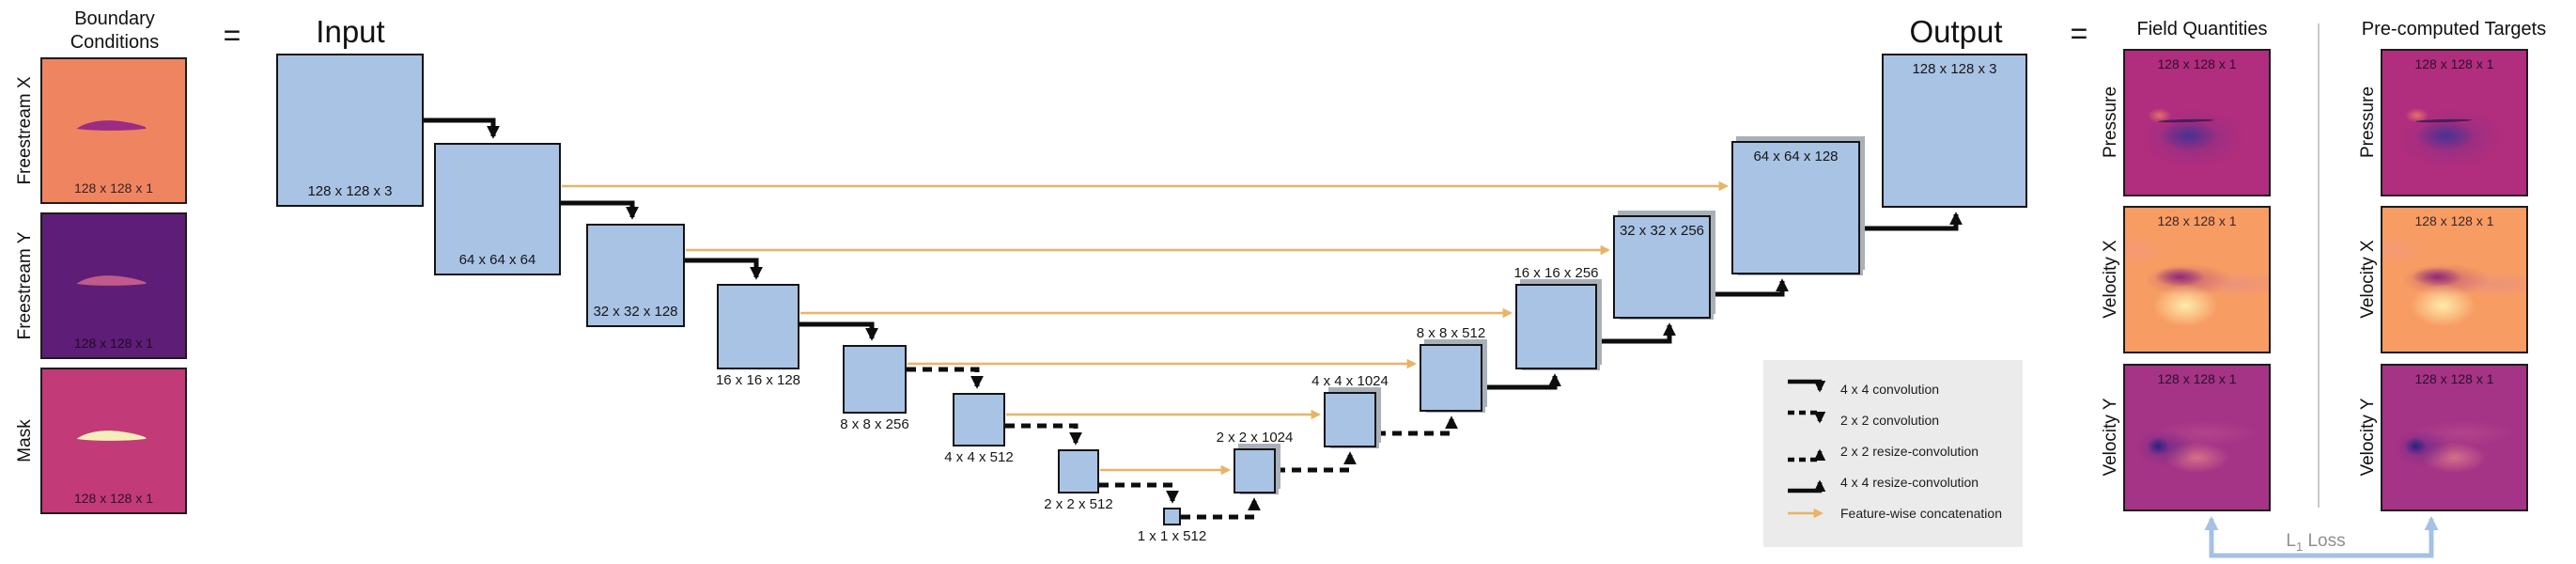 This screenshot has width=2576, height=564. I want to click on output-block: 128 x 128 x 3, so click(1955, 131).